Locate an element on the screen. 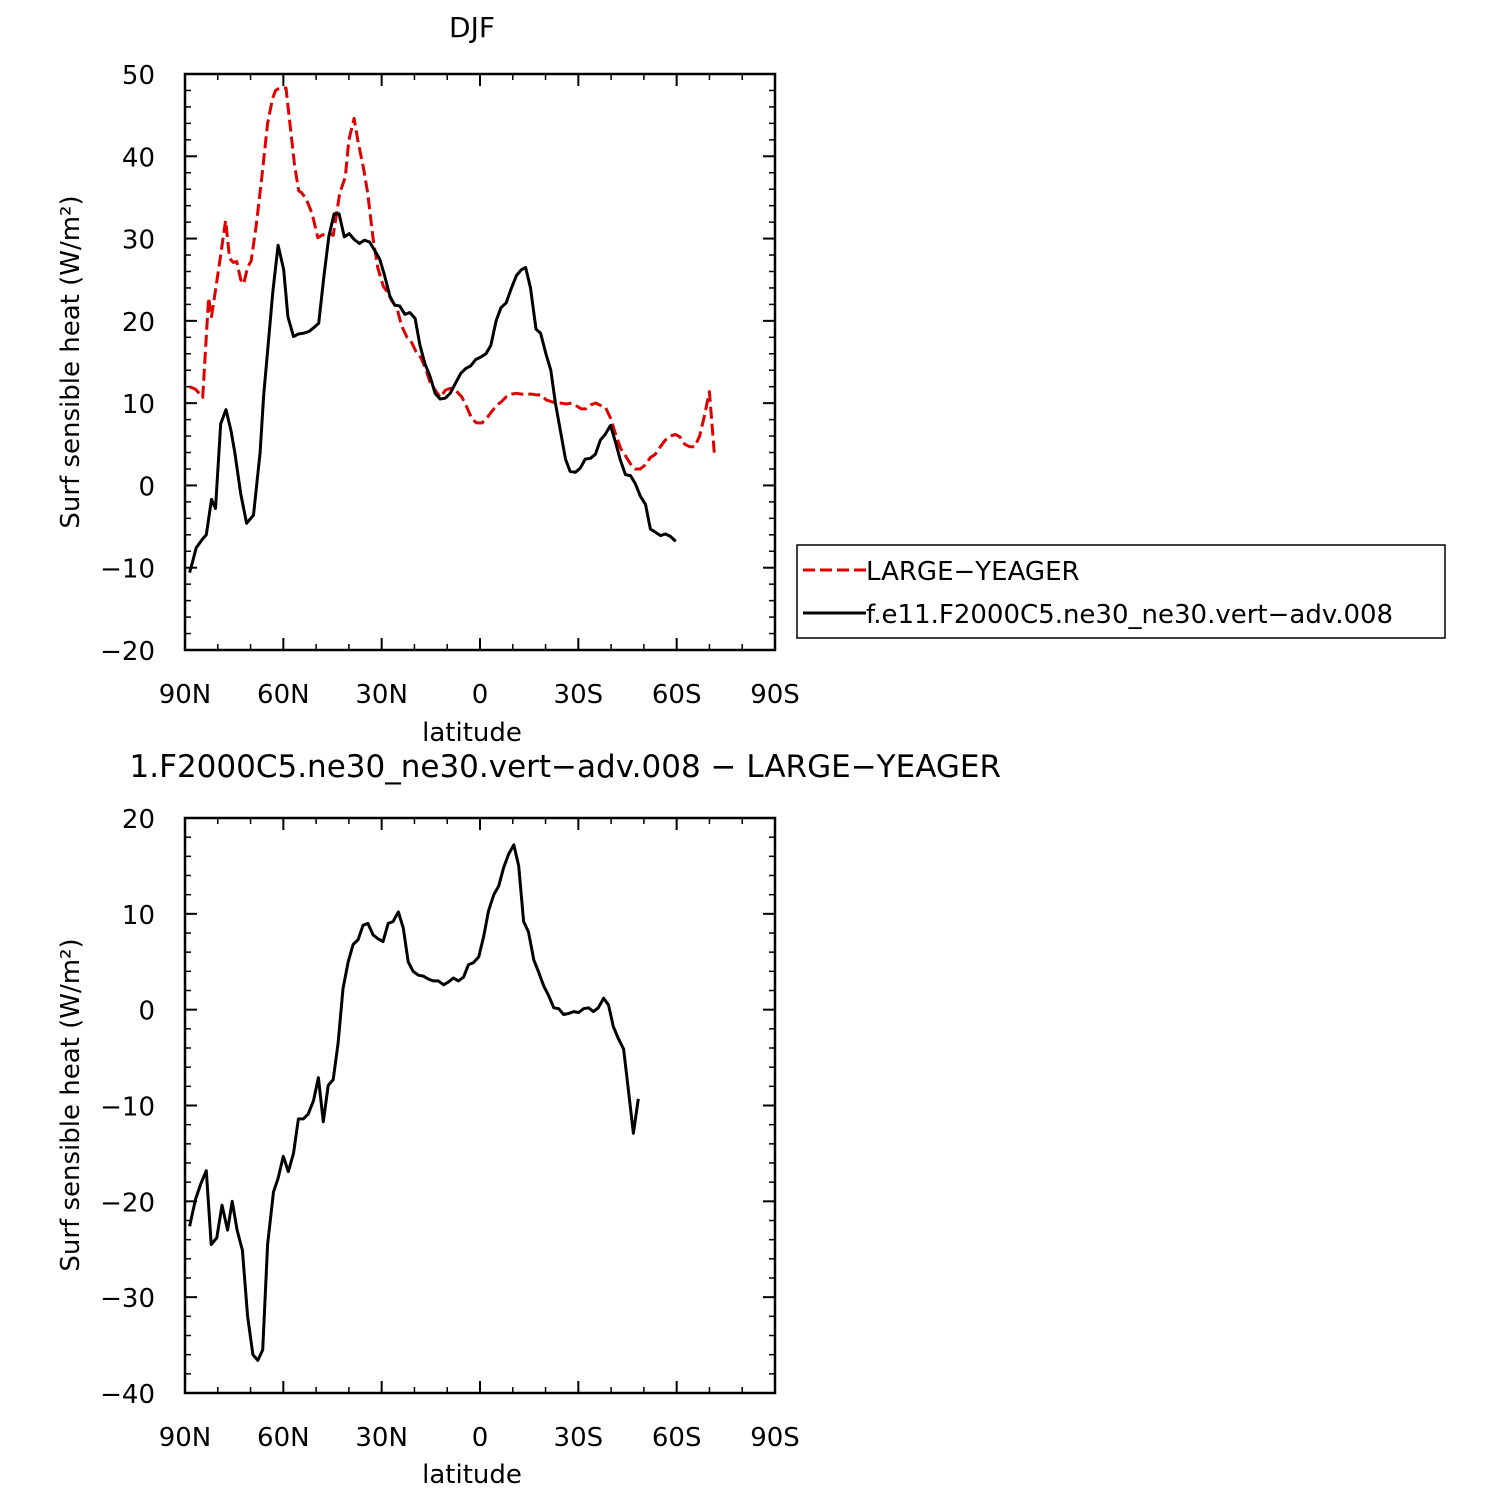 The image size is (1500, 1497). top-chart-title: DJF is located at coordinates (472, 27).